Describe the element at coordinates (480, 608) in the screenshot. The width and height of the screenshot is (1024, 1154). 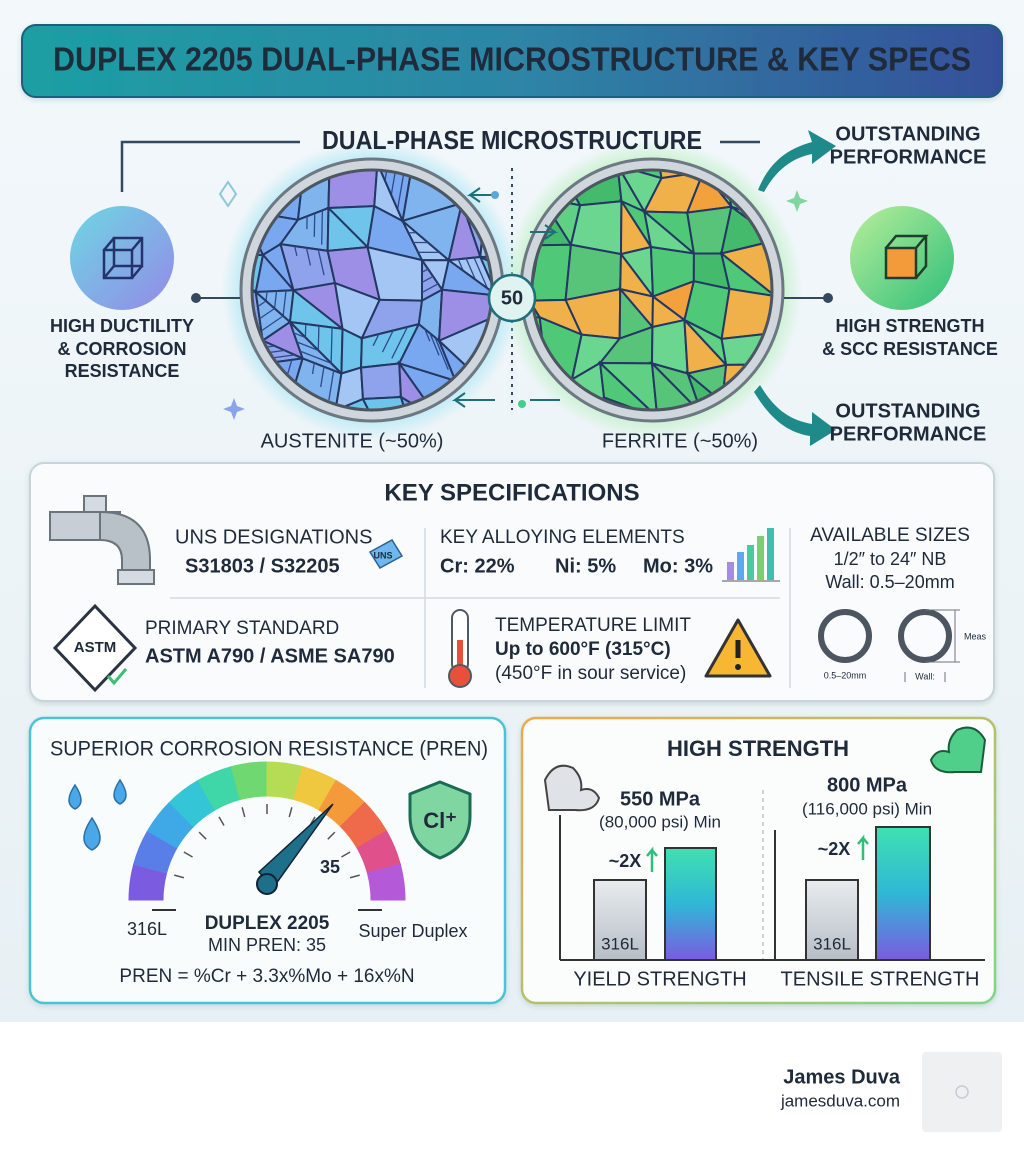
I see `dividers` at that location.